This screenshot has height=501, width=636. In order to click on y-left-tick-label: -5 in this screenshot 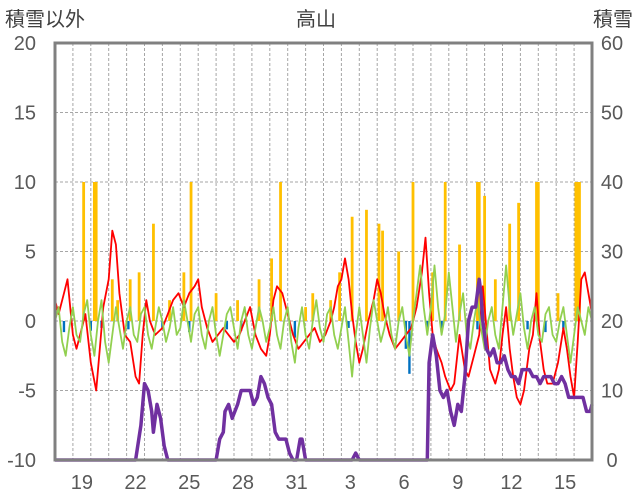, I will do `click(27, 392)`.